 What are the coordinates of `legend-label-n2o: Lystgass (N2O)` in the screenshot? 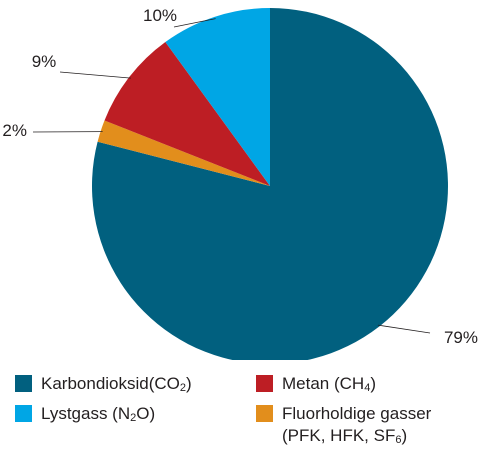 It's located at (98, 414).